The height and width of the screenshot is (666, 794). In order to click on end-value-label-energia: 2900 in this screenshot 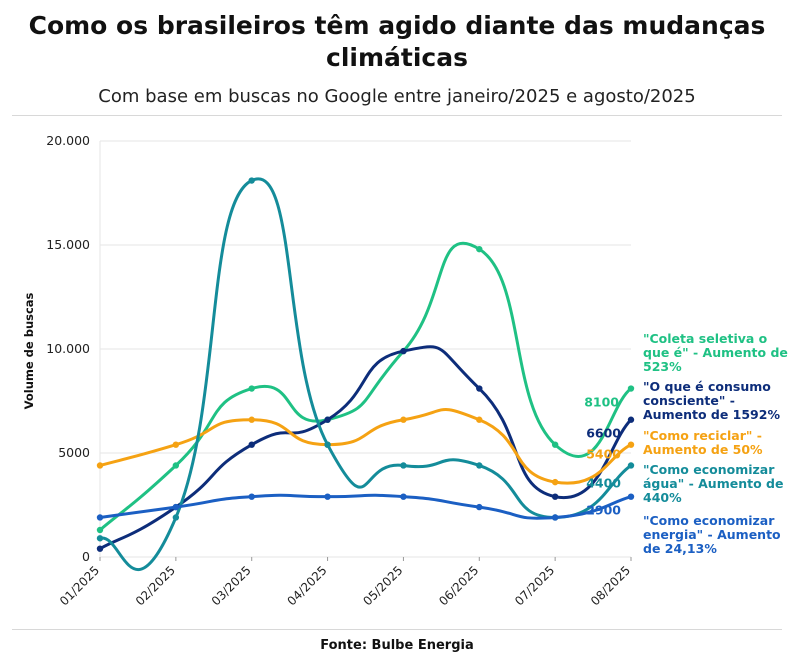, I will do `click(603, 510)`.